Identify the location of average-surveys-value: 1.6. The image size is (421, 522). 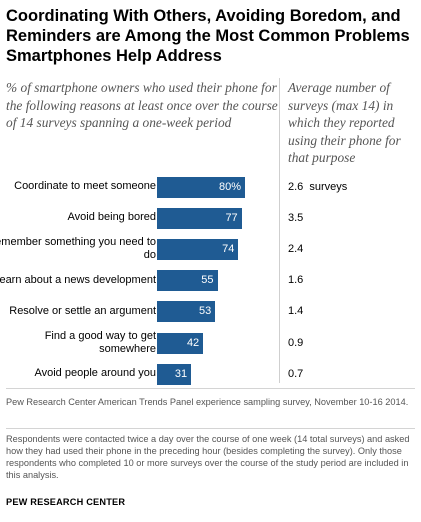
(296, 280).